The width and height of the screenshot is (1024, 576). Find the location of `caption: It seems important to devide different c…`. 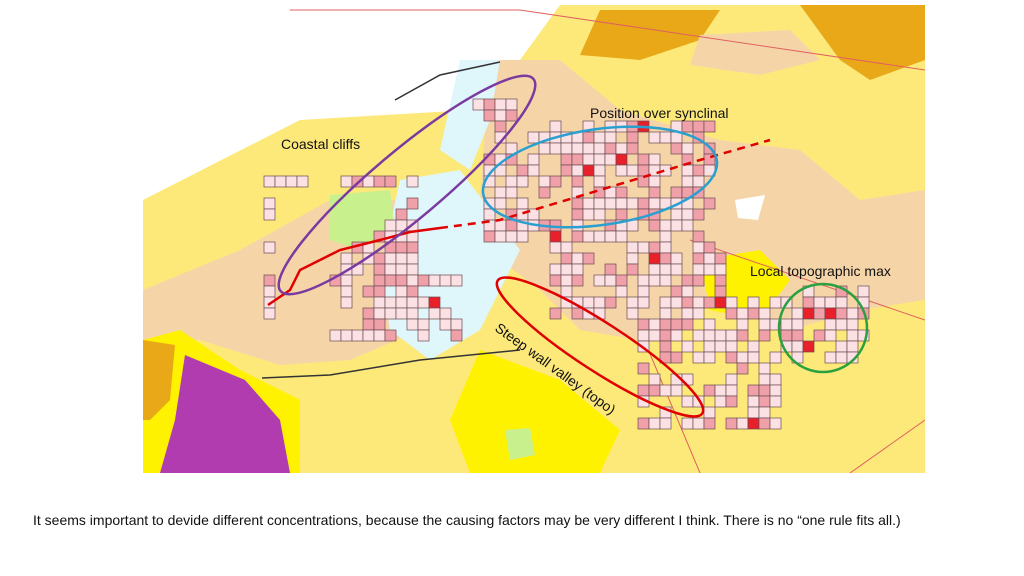

caption: It seems important to devide different c… is located at coordinates (467, 520).